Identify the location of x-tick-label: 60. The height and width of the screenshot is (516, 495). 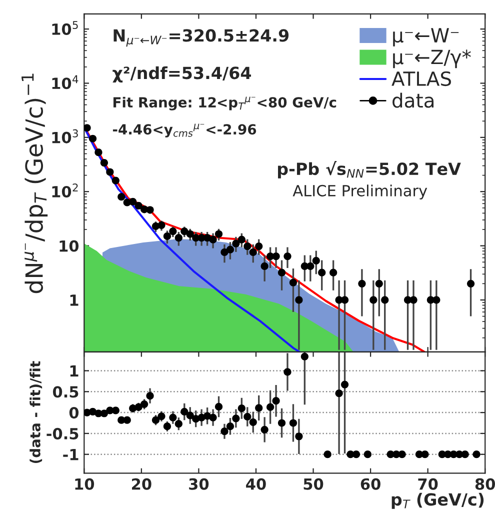
(370, 484).